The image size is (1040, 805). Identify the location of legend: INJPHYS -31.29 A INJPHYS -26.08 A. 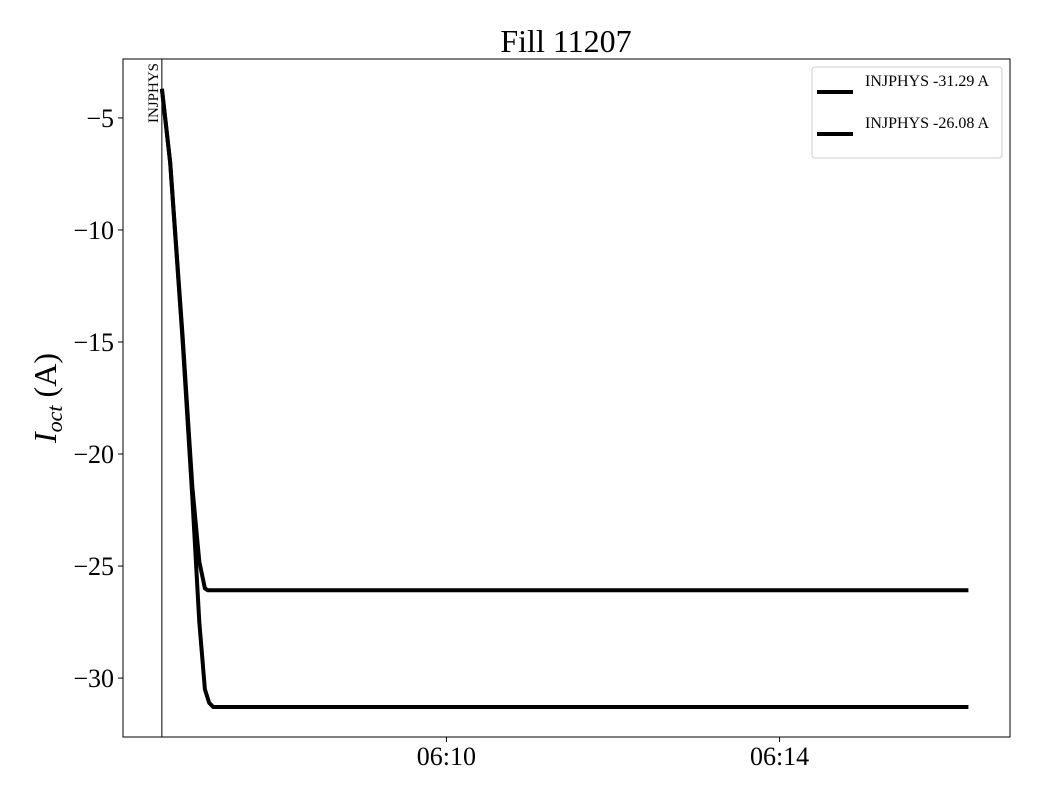
(907, 112).